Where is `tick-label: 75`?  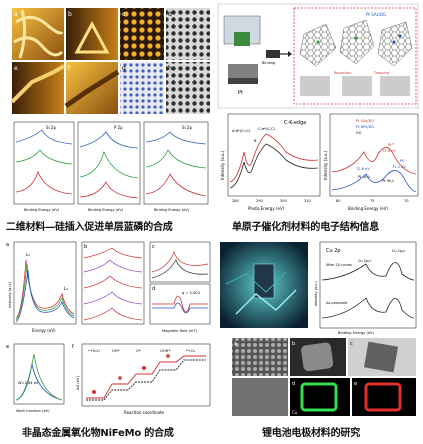 tick-label: 75 is located at coordinates (372, 201).